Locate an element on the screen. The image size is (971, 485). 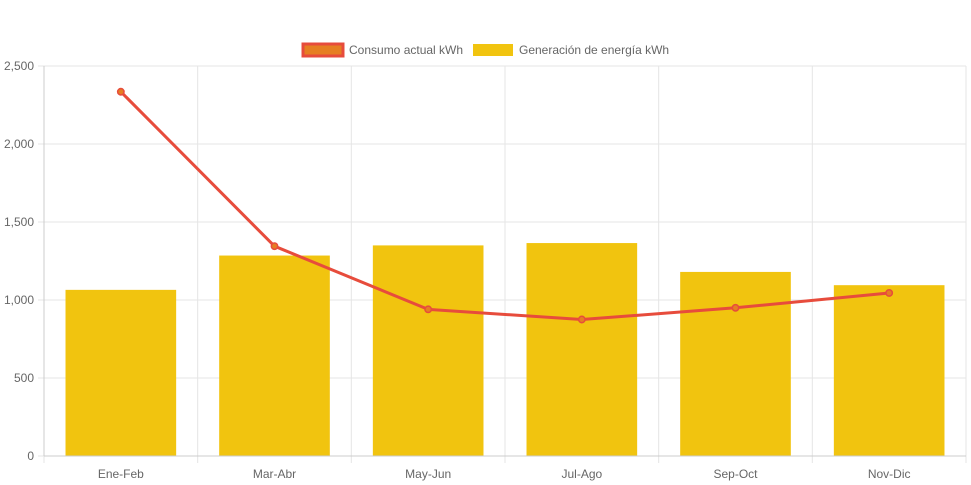
y-tick-label: 2,000 is located at coordinates (19, 144).